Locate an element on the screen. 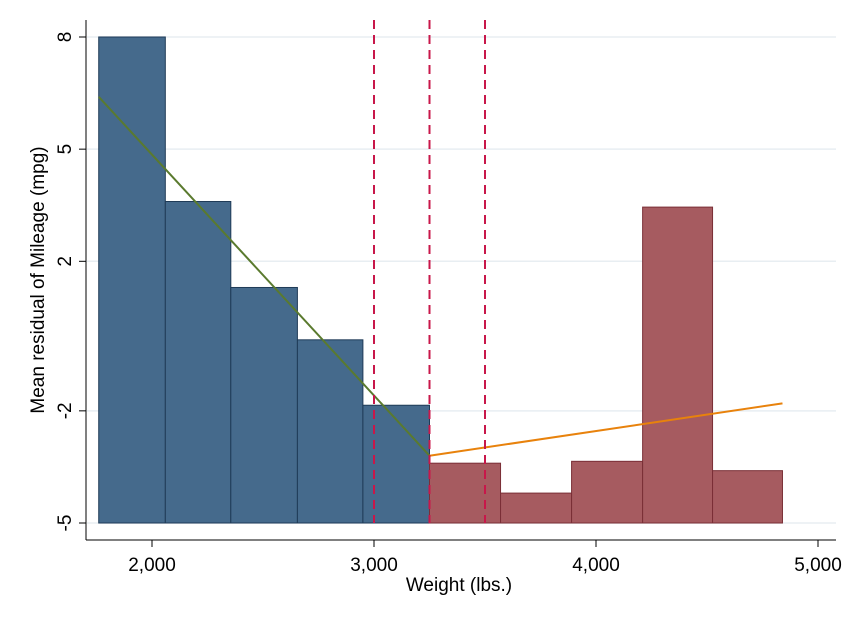 This screenshot has height=623, width=856. y-axis-title: Mean residual of Mileage (mpg) is located at coordinates (38, 279).